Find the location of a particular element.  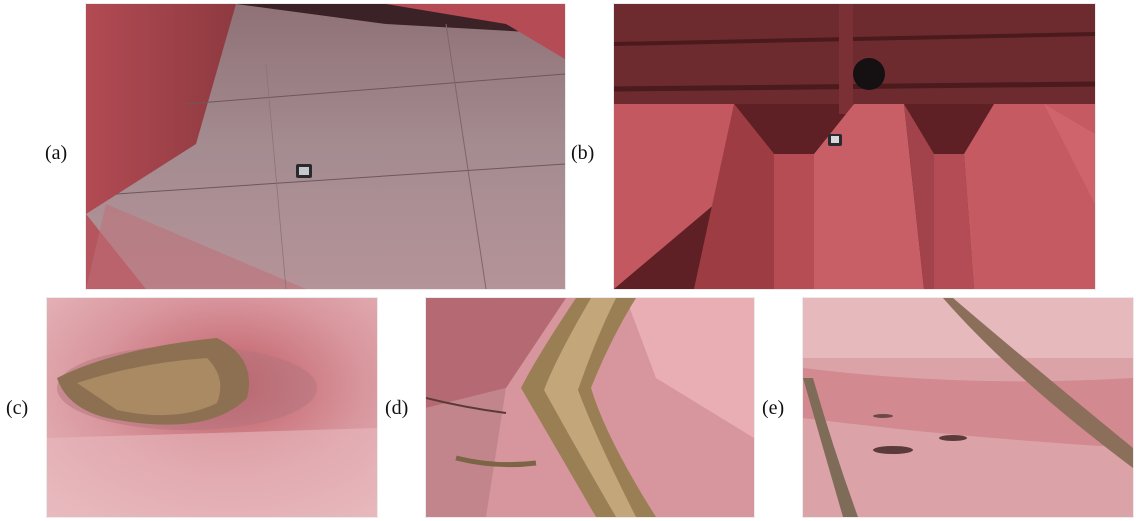

corroded-pit-image is located at coordinates (212, 407).